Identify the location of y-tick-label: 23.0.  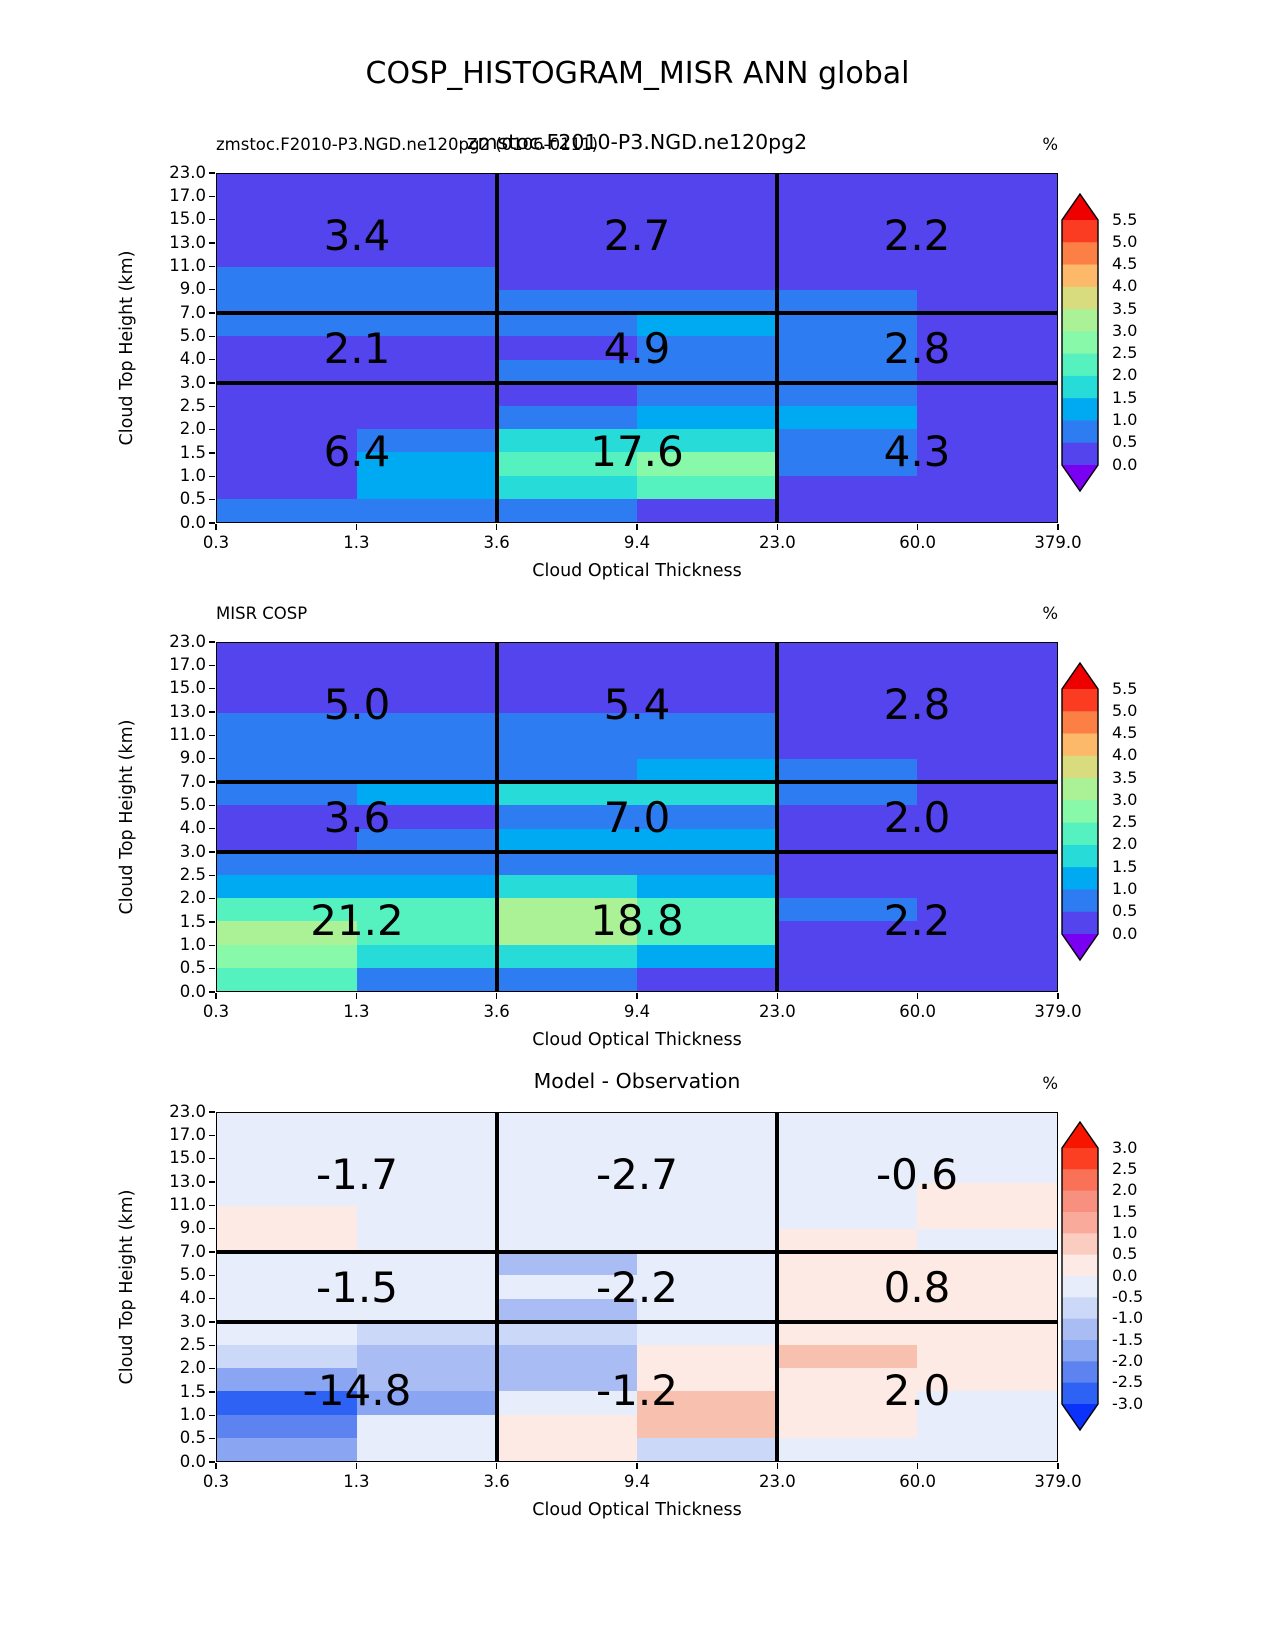
(187, 172).